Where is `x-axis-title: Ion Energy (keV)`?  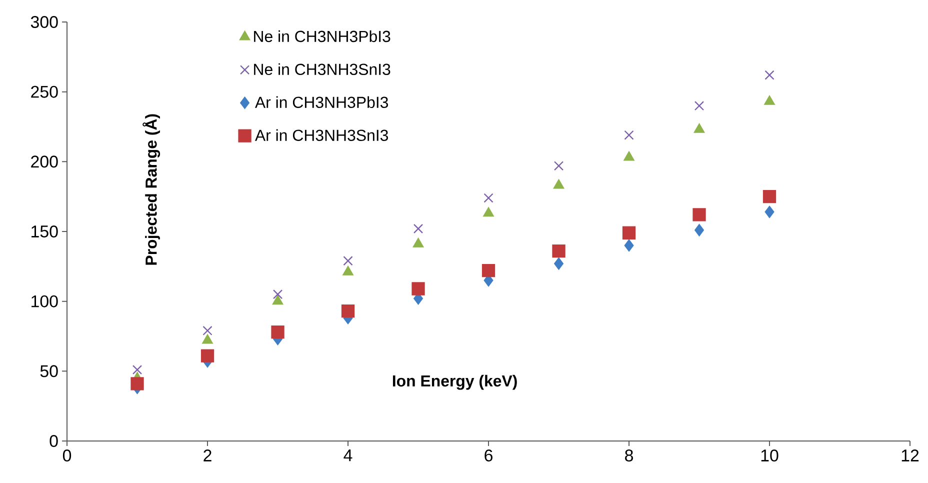
x-axis-title: Ion Energy (keV) is located at coordinates (454, 382).